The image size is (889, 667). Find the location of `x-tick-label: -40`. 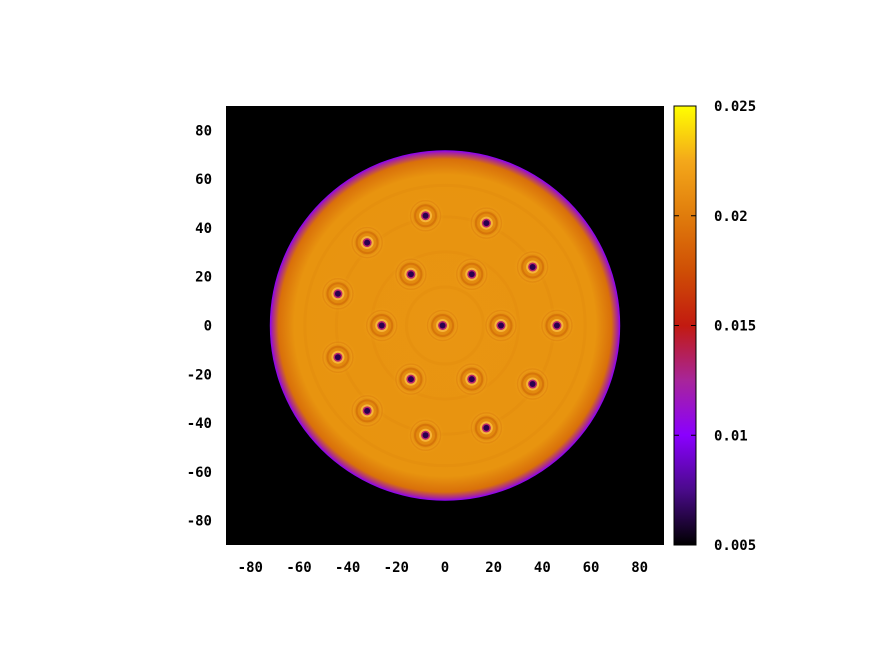

x-tick-label: -40 is located at coordinates (347, 568).